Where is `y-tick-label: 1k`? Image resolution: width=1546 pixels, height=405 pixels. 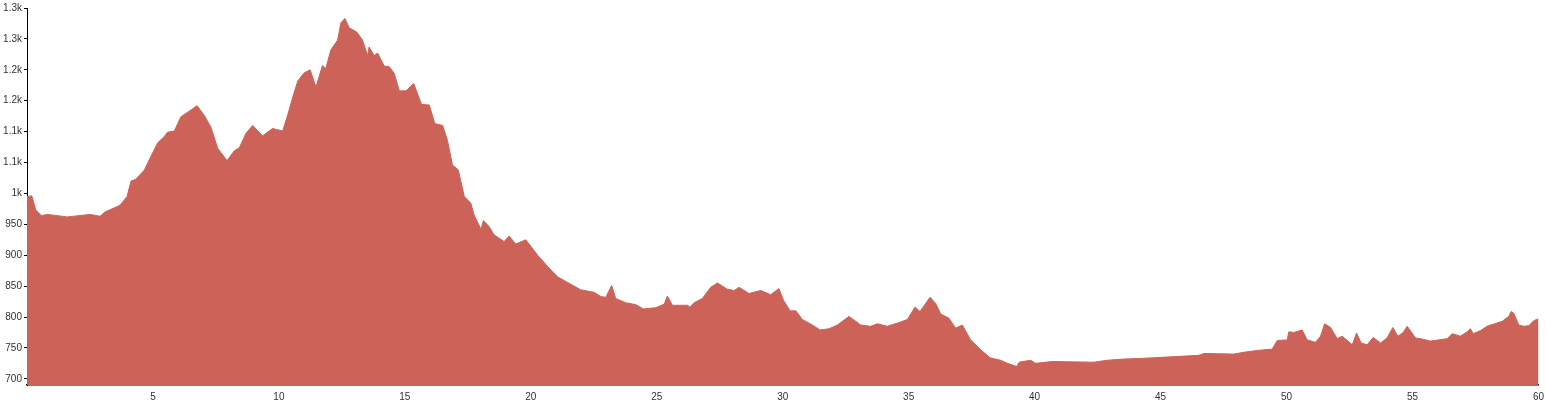 y-tick-label: 1k is located at coordinates (17, 193).